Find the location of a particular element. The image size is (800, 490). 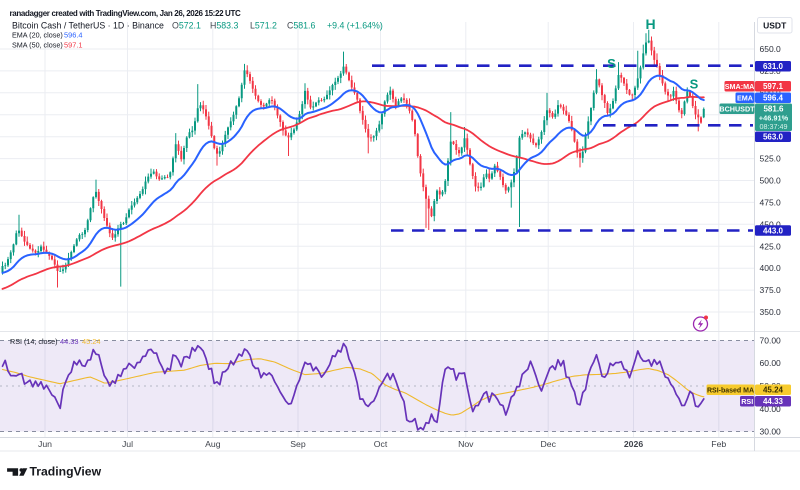

svg-text: +9.4 (+1.64%) is located at coordinates (355, 26).